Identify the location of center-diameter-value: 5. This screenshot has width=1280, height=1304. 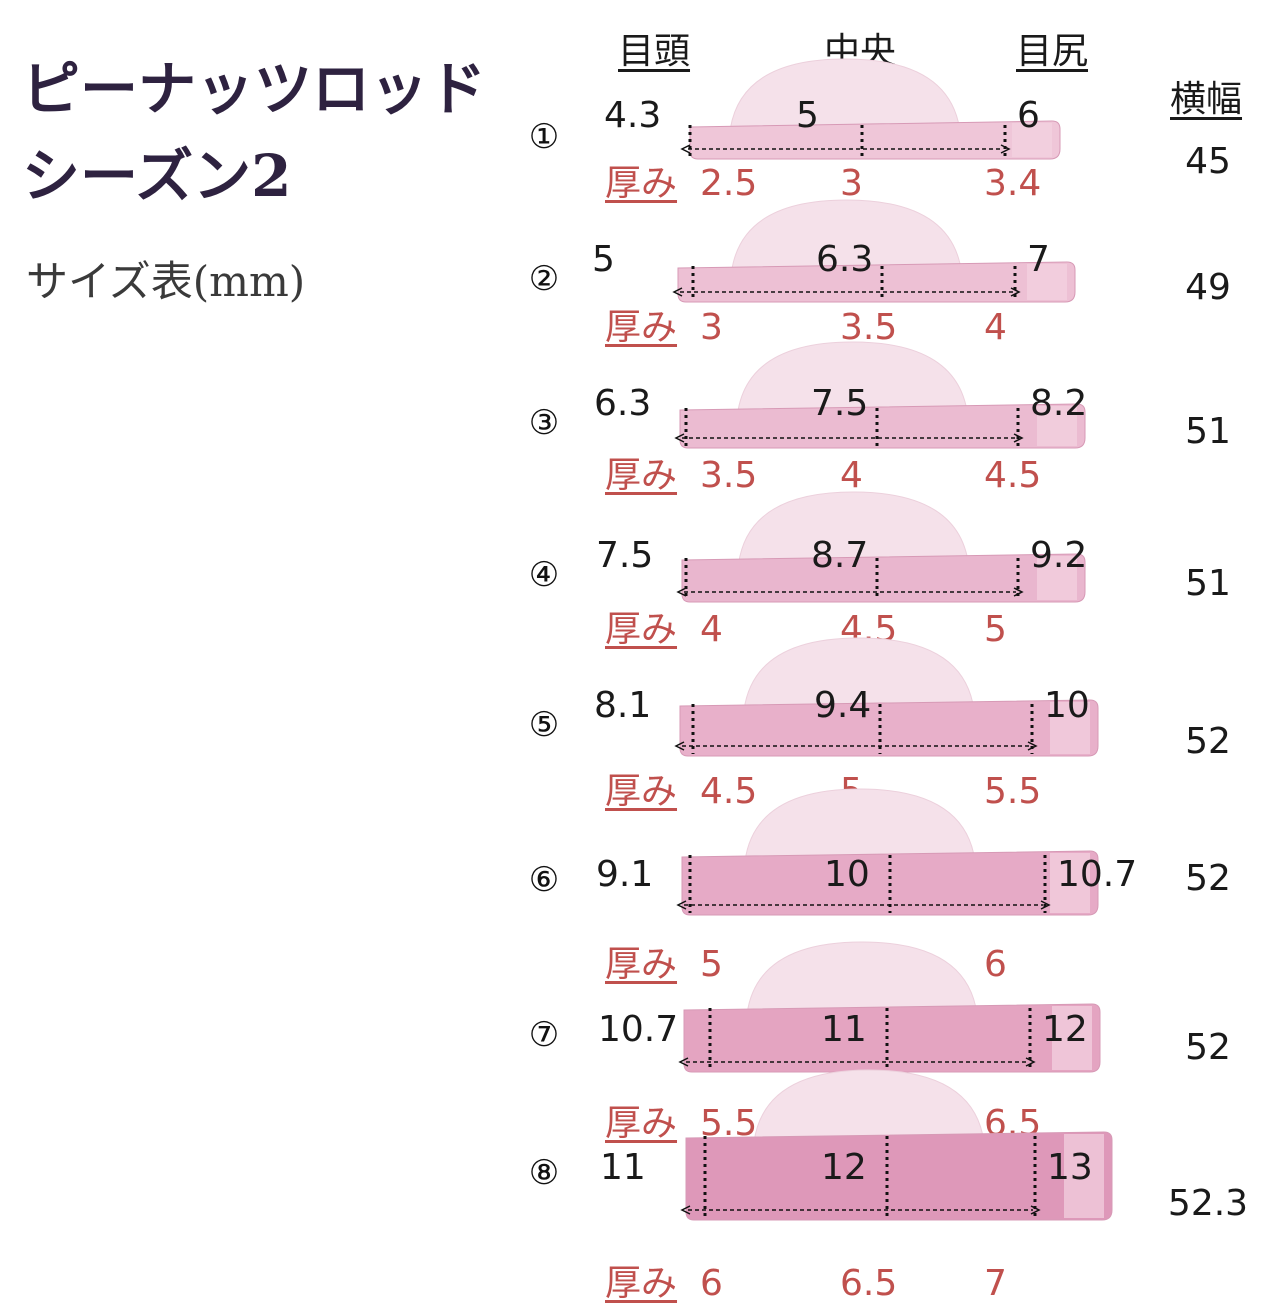
(807, 115).